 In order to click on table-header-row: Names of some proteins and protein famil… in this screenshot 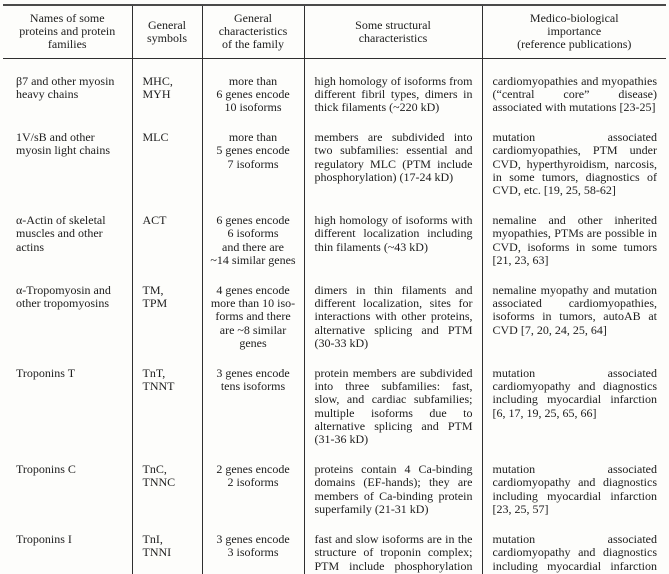, I will do `click(334, 32)`.